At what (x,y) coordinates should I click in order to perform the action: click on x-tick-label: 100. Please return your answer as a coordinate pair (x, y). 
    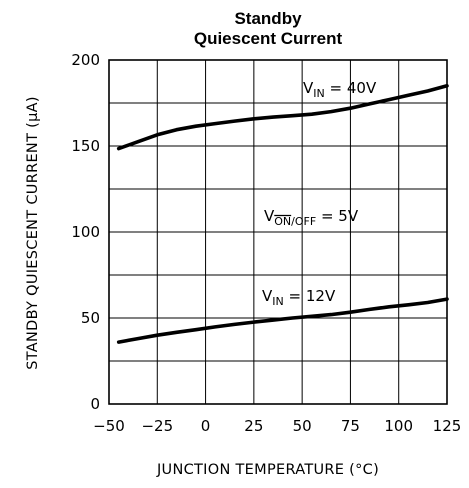
    Looking at the image, I should click on (398, 426).